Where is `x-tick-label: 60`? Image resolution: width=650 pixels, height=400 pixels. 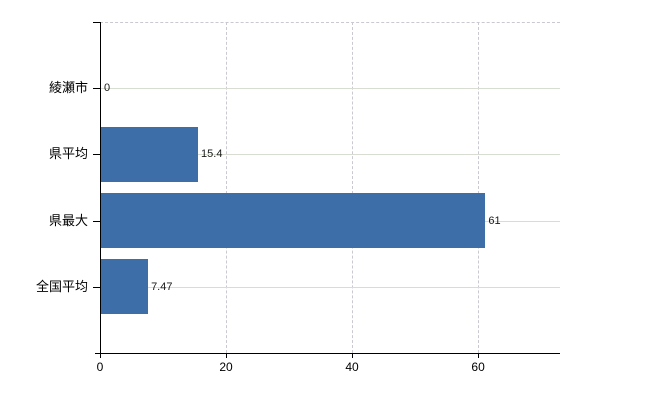 x-tick-label: 60 is located at coordinates (478, 367).